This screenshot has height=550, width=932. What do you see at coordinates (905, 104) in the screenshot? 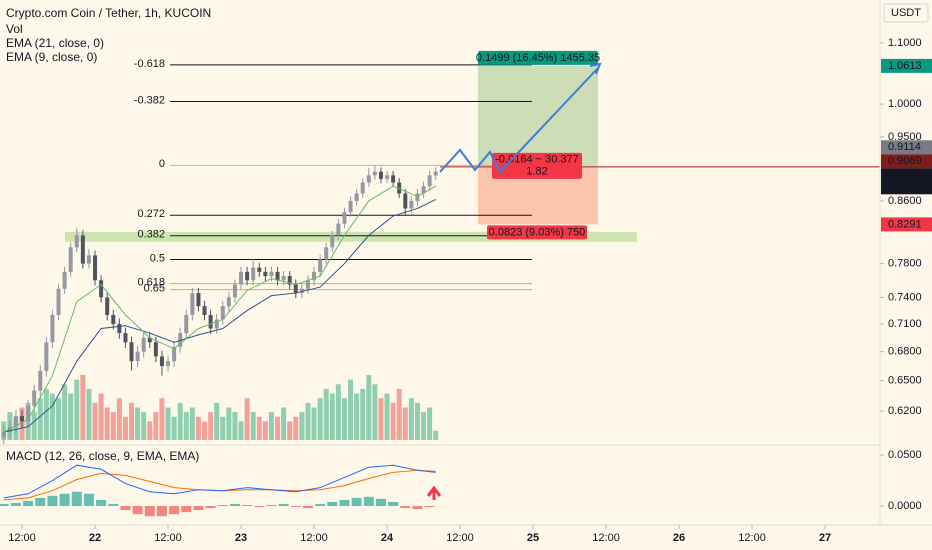
I see `y-tick-label: 1.0000` at bounding box center [905, 104].